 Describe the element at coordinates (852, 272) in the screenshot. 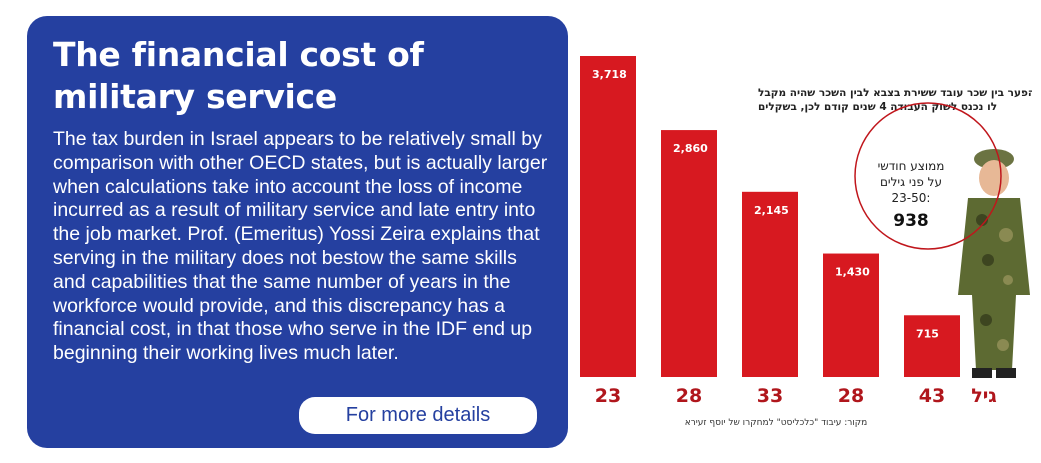

I see `bar-value-label-3: 1,430` at that location.